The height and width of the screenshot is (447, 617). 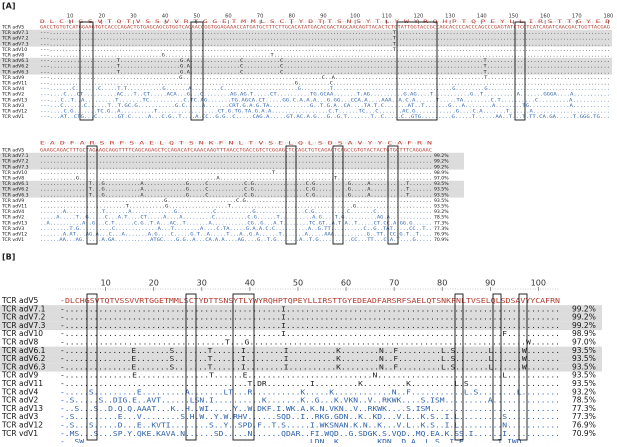 I want to click on ruler-label: 110, so click(x=387, y=17).